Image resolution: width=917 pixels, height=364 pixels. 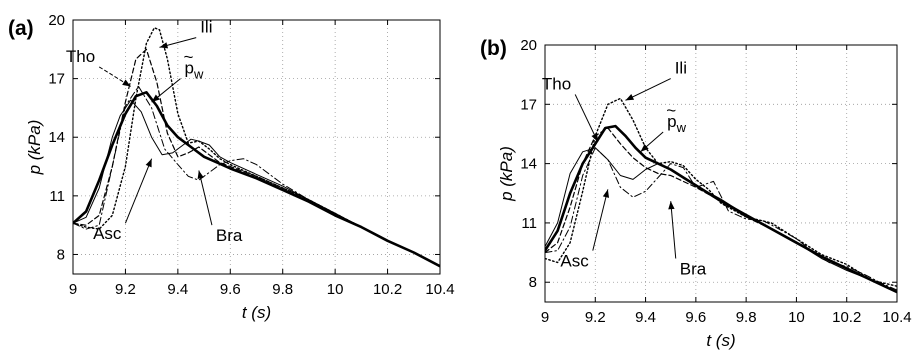 I want to click on panel-label: (b), so click(x=493, y=48).